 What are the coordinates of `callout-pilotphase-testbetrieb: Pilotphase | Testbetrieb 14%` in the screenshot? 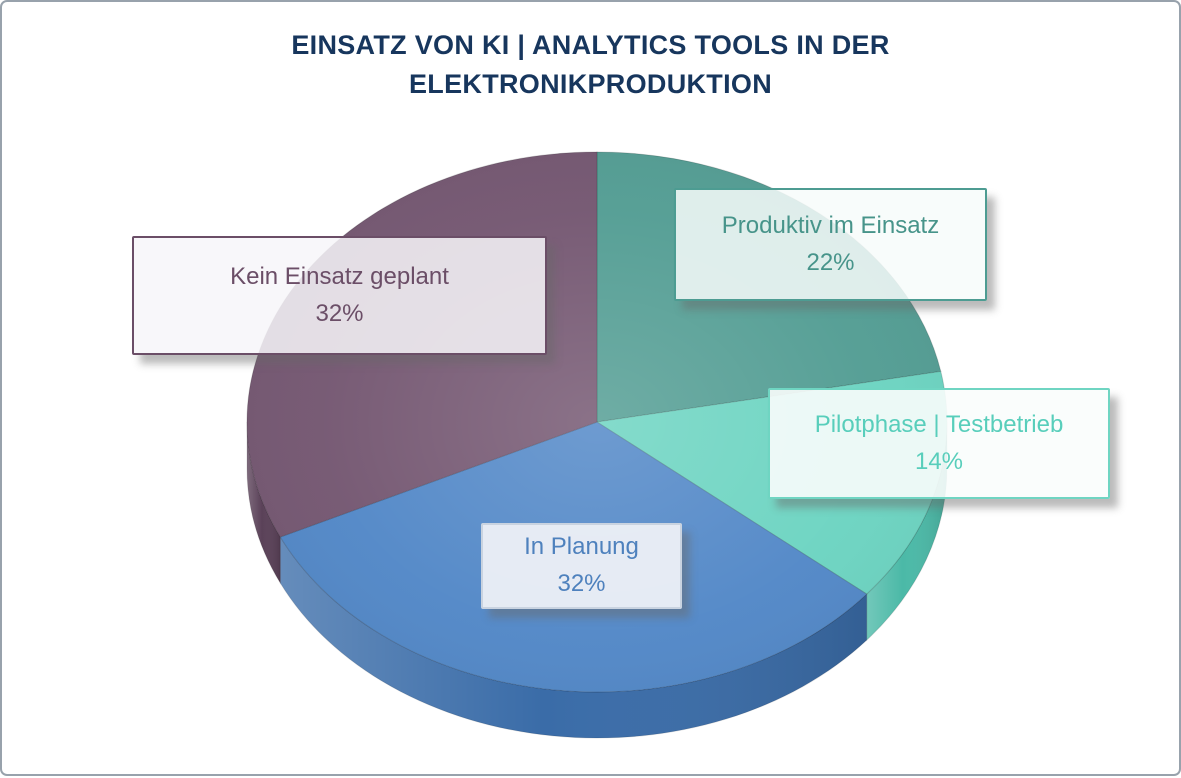 It's located at (939, 443).